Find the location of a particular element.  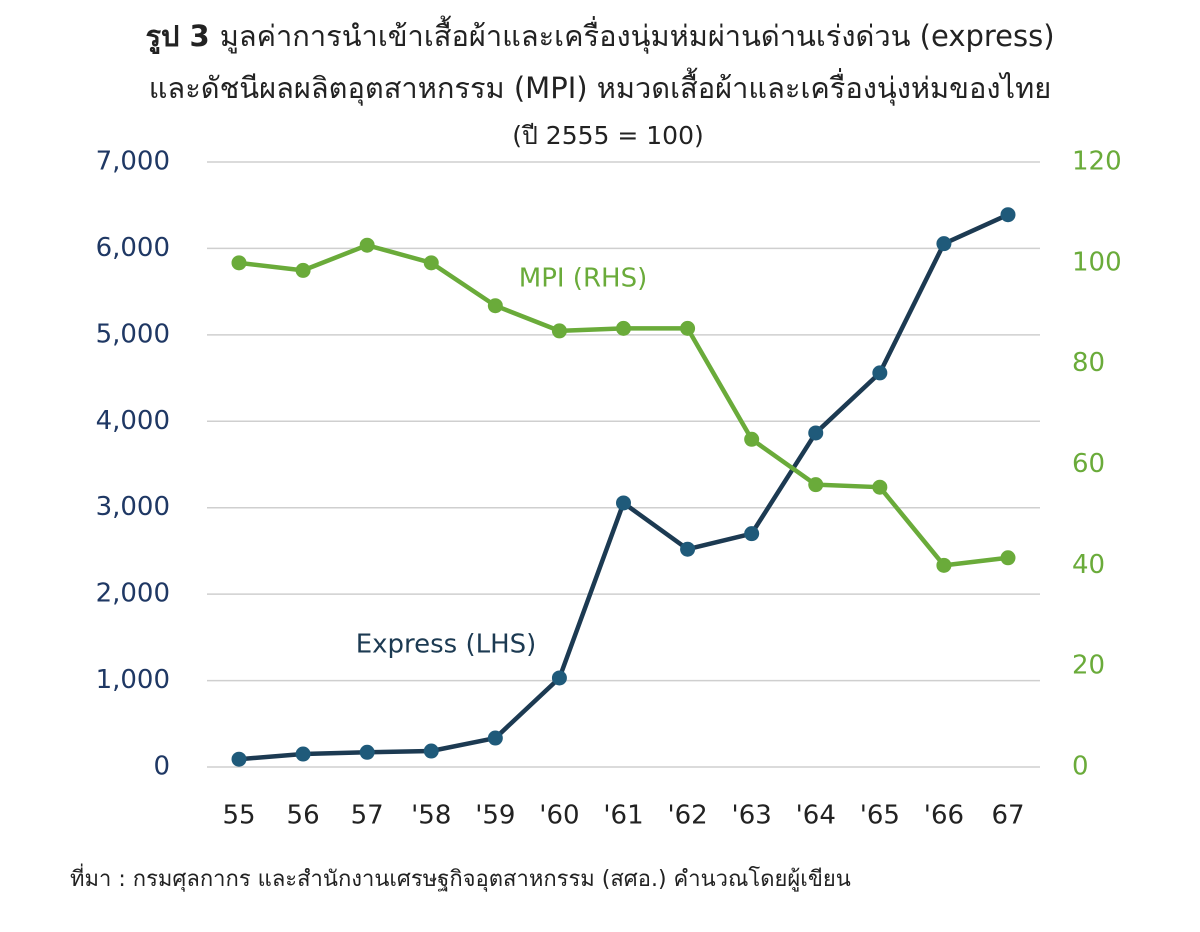

y2-tick-label: 80 is located at coordinates (1088, 363).